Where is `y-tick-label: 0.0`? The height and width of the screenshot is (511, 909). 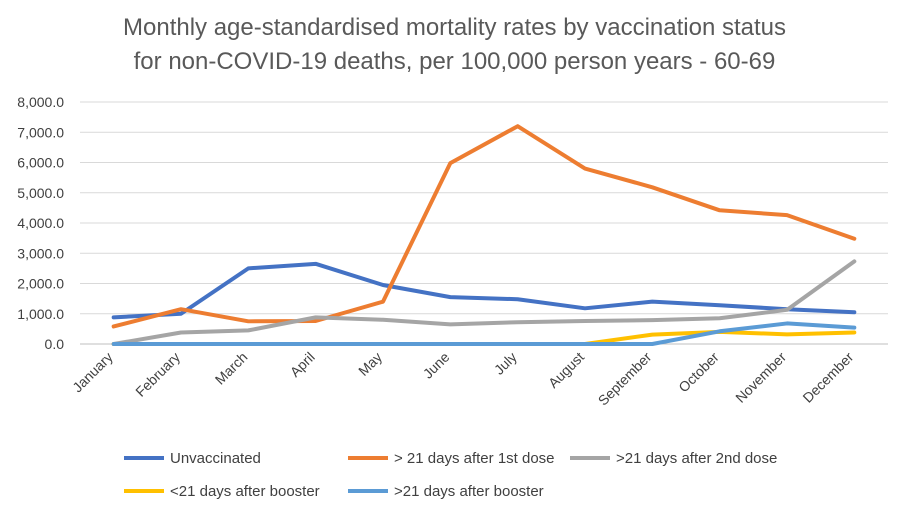
y-tick-label: 0.0 is located at coordinates (55, 344).